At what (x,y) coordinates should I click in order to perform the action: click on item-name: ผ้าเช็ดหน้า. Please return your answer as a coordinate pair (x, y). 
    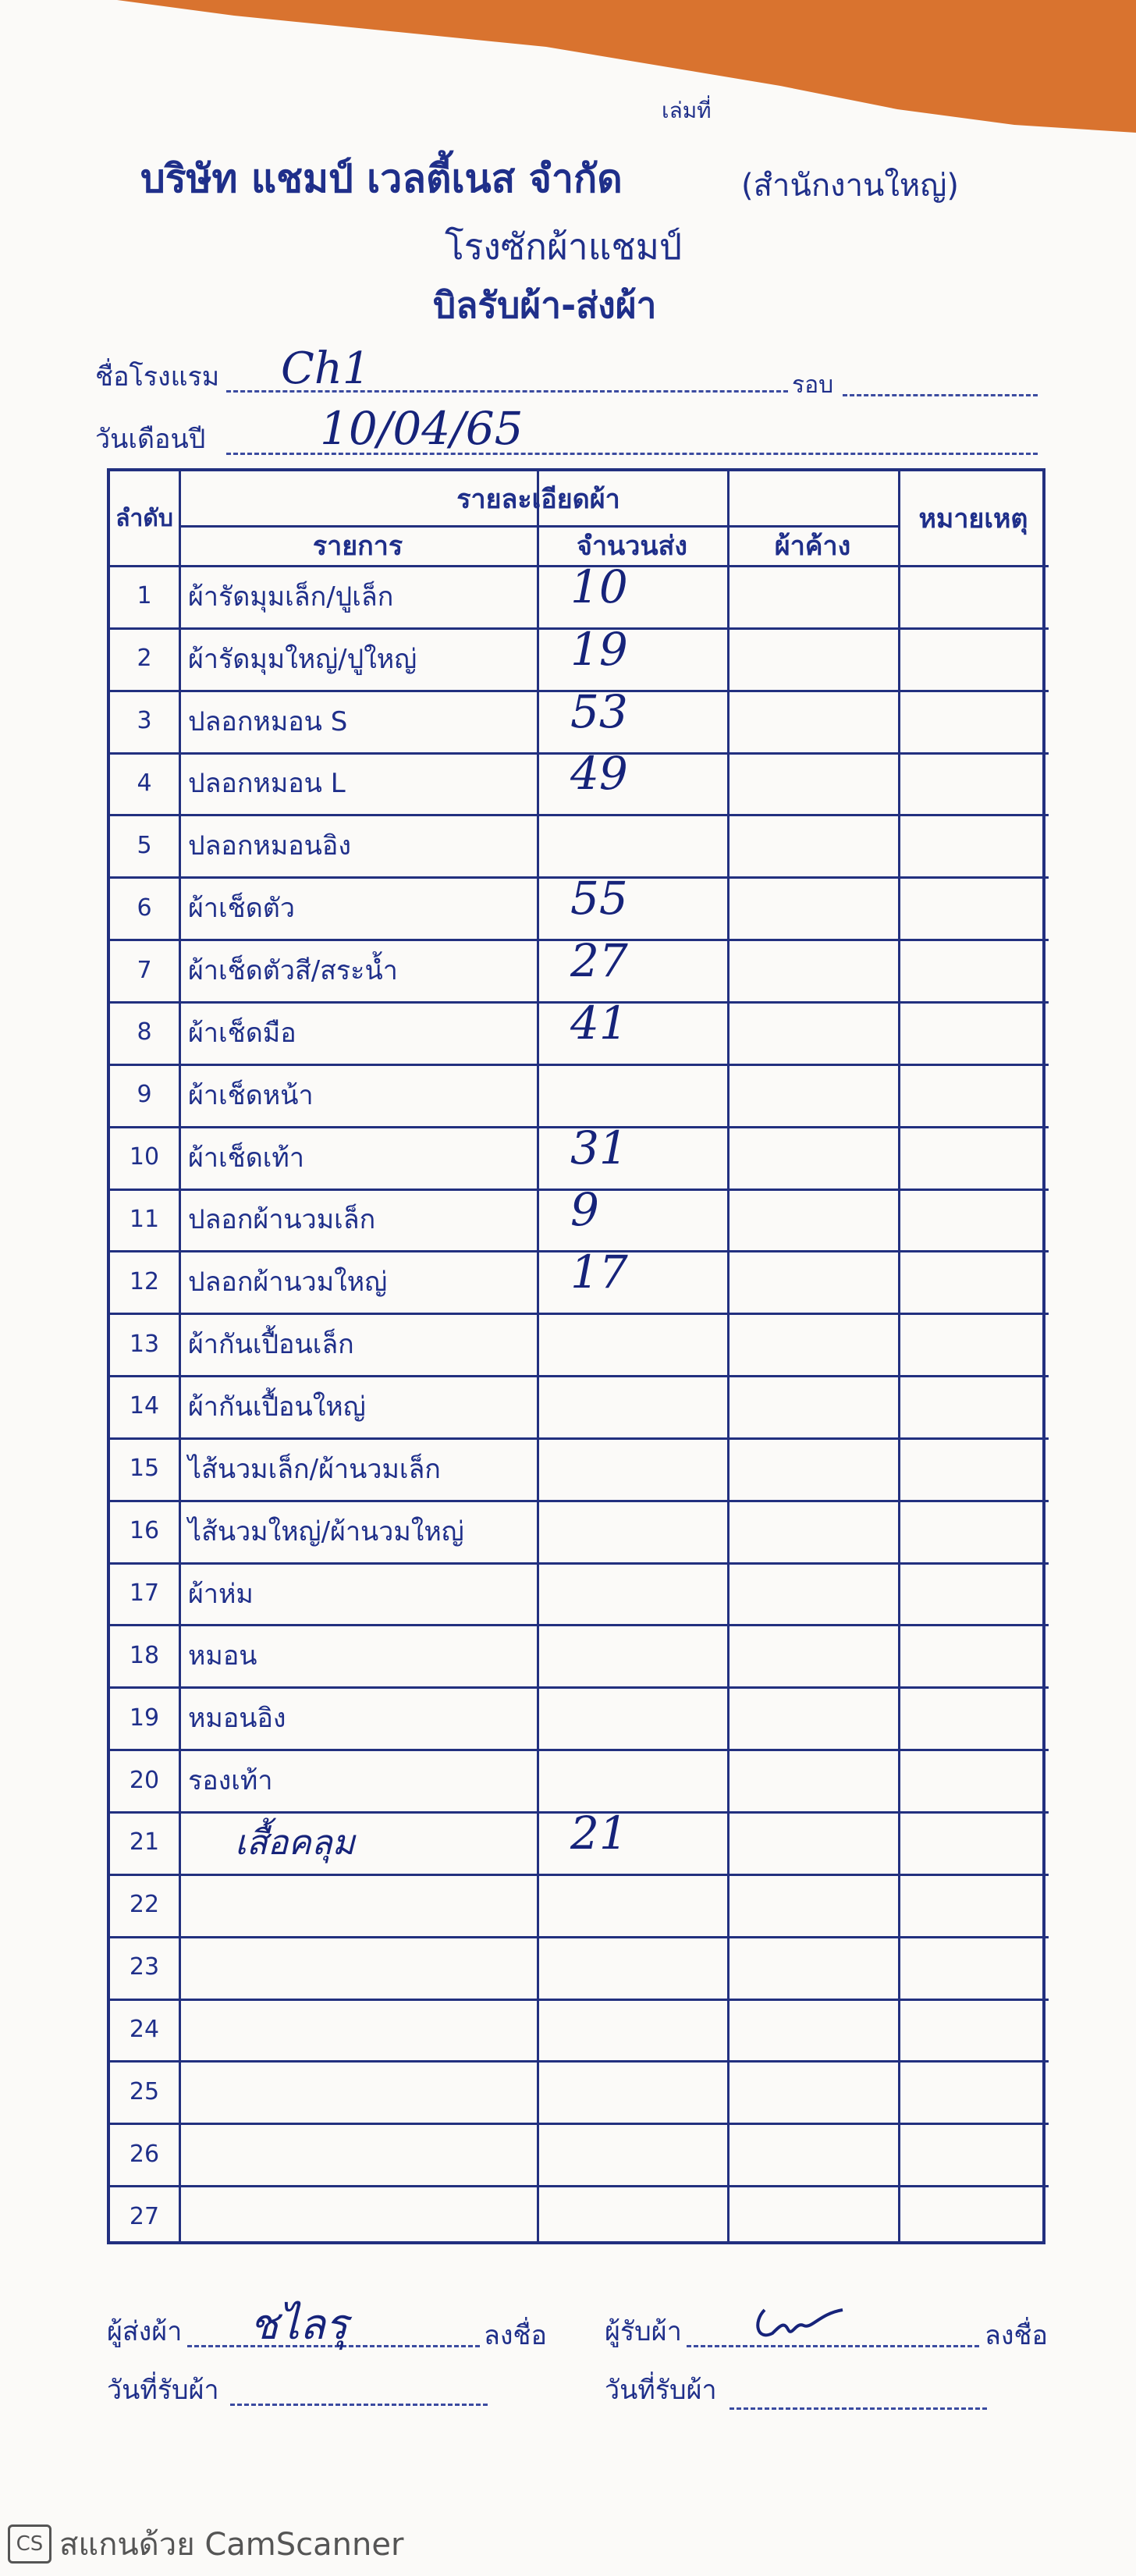
    Looking at the image, I should click on (251, 1095).